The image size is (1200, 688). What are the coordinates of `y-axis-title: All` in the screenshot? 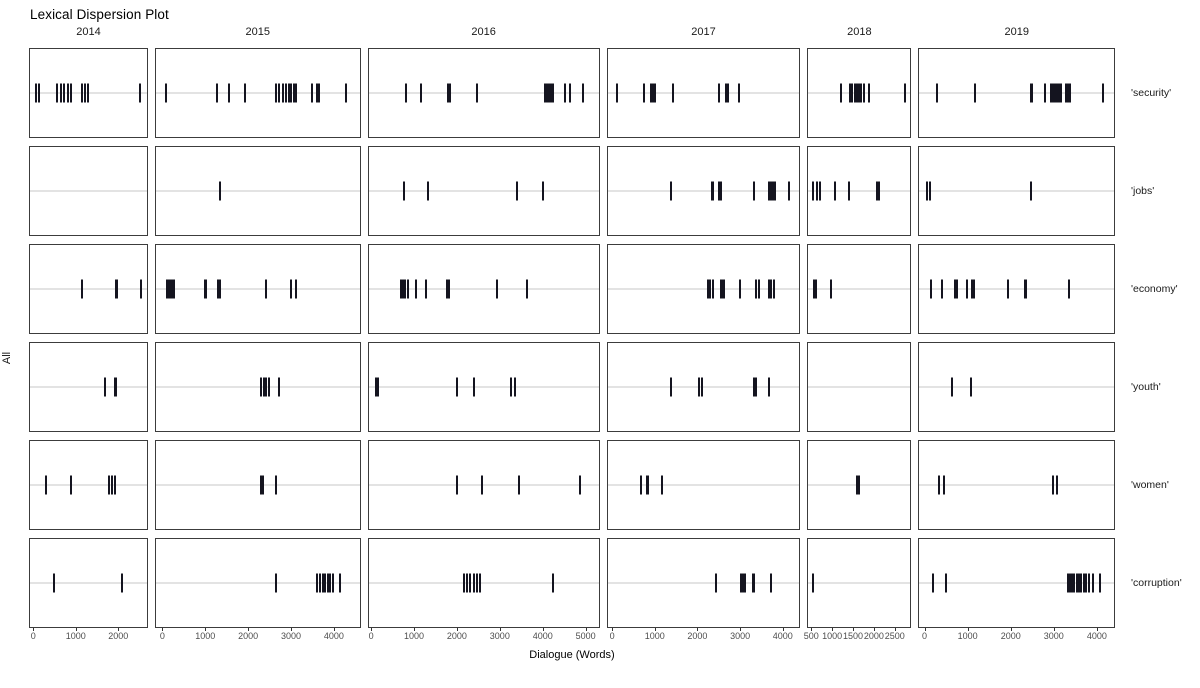 It's located at (7, 358).